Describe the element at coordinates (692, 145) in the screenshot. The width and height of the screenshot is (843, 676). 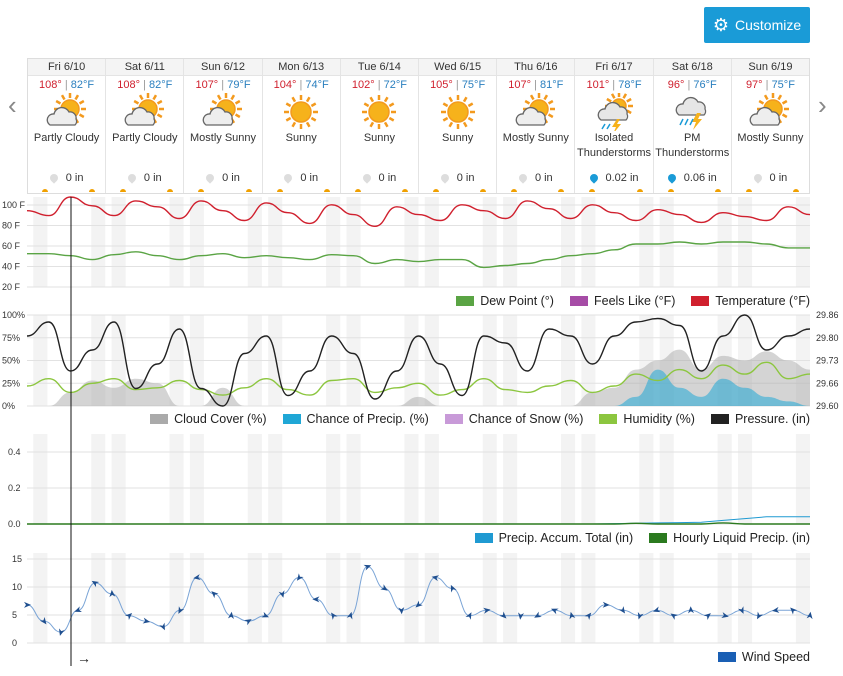
I see `condition-text: PM Thunderstorms` at that location.